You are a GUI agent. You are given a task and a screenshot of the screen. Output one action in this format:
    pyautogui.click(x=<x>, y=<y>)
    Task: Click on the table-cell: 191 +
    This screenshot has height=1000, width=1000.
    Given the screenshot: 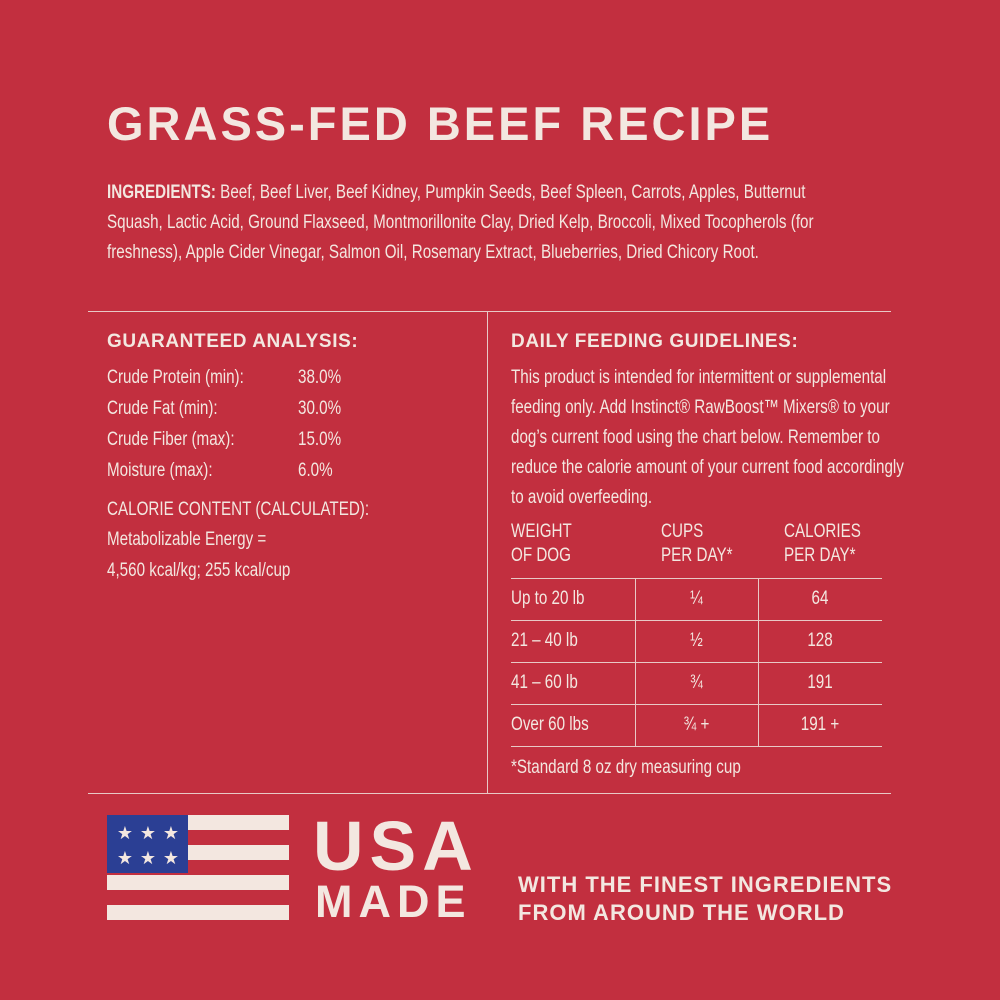 What is the action you would take?
    pyautogui.click(x=820, y=724)
    